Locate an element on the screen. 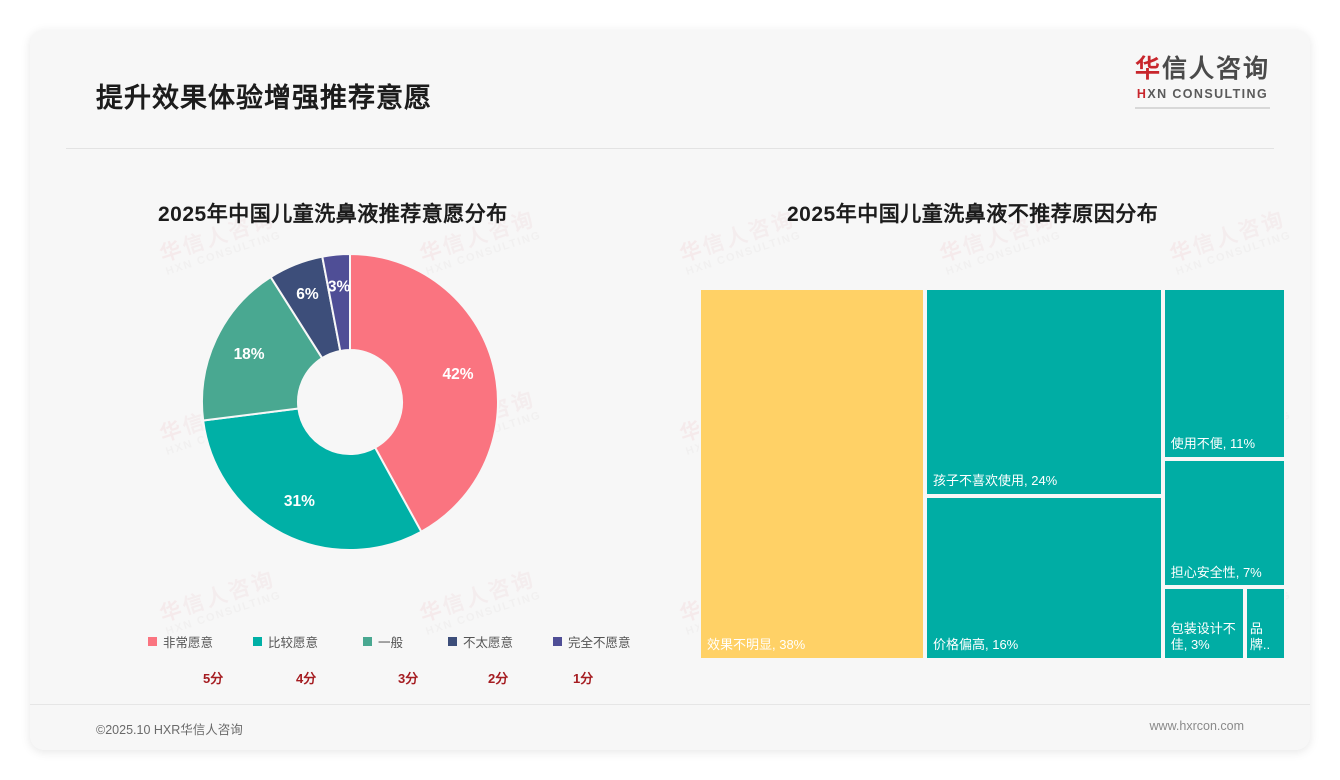 The height and width of the screenshot is (780, 1340). score-labels-row: 5分 4分 3分 2分 1分 is located at coordinates (408, 681).